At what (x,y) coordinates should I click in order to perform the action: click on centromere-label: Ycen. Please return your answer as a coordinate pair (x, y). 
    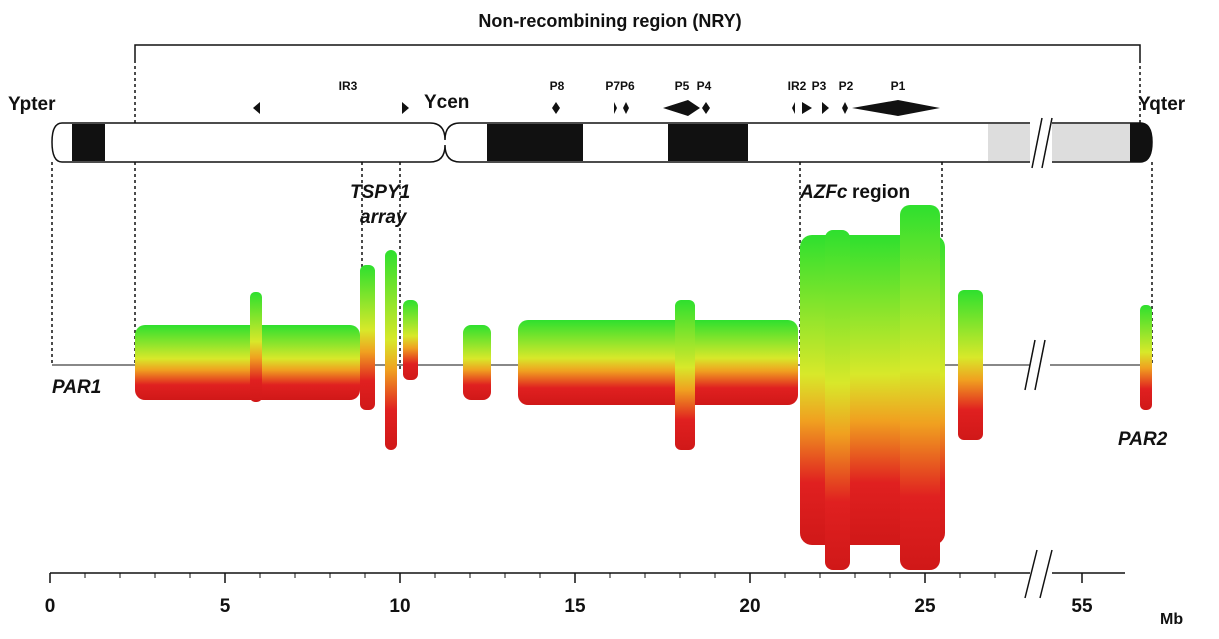
    Looking at the image, I should click on (446, 102).